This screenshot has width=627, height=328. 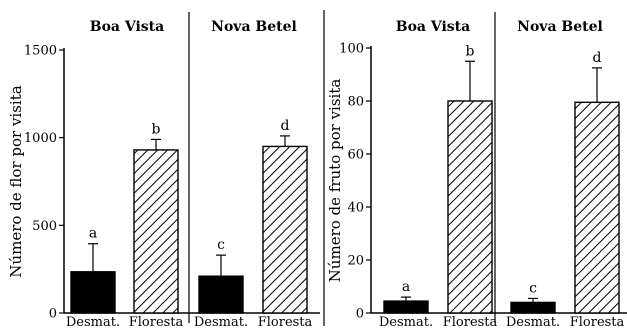 I want to click on y-axis-label: Número de flor por visita, so click(x=16, y=181).